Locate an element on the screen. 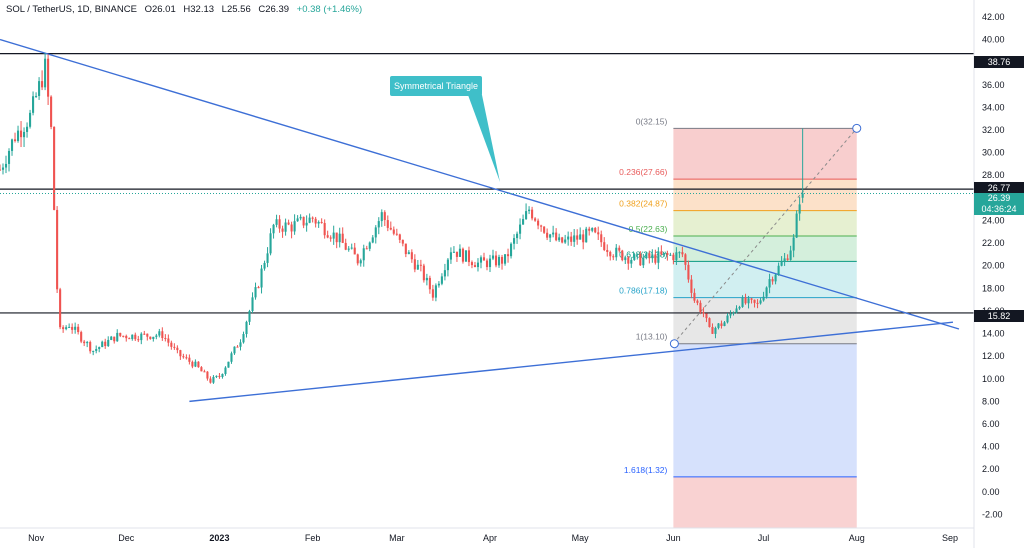 Image resolution: width=1024 pixels, height=548 pixels. price-tick-label: 6.00 is located at coordinates (991, 424).